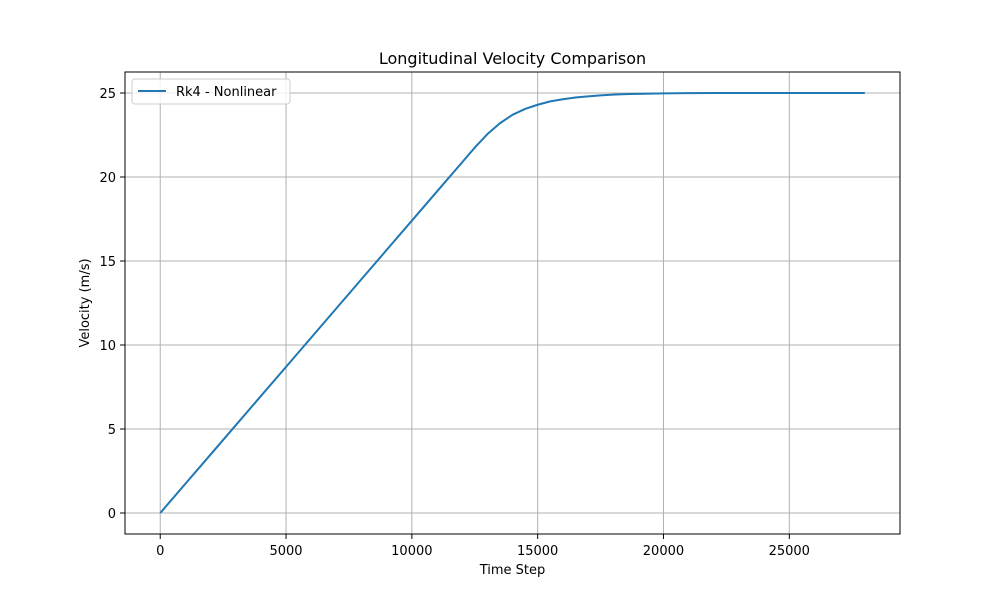 The width and height of the screenshot is (1000, 600). Describe the element at coordinates (285, 551) in the screenshot. I see `x-tick-label: 5000` at that location.